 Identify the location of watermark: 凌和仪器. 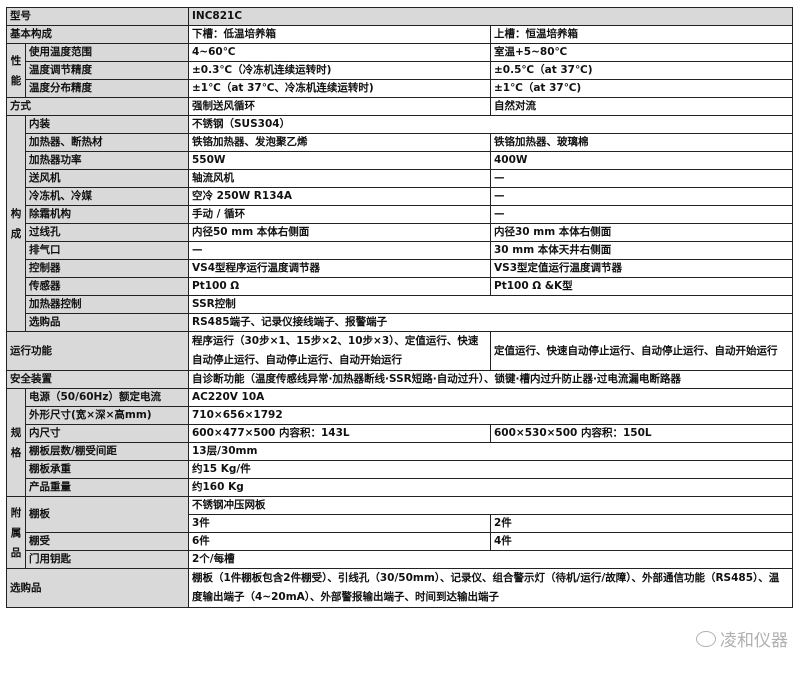
(742, 638).